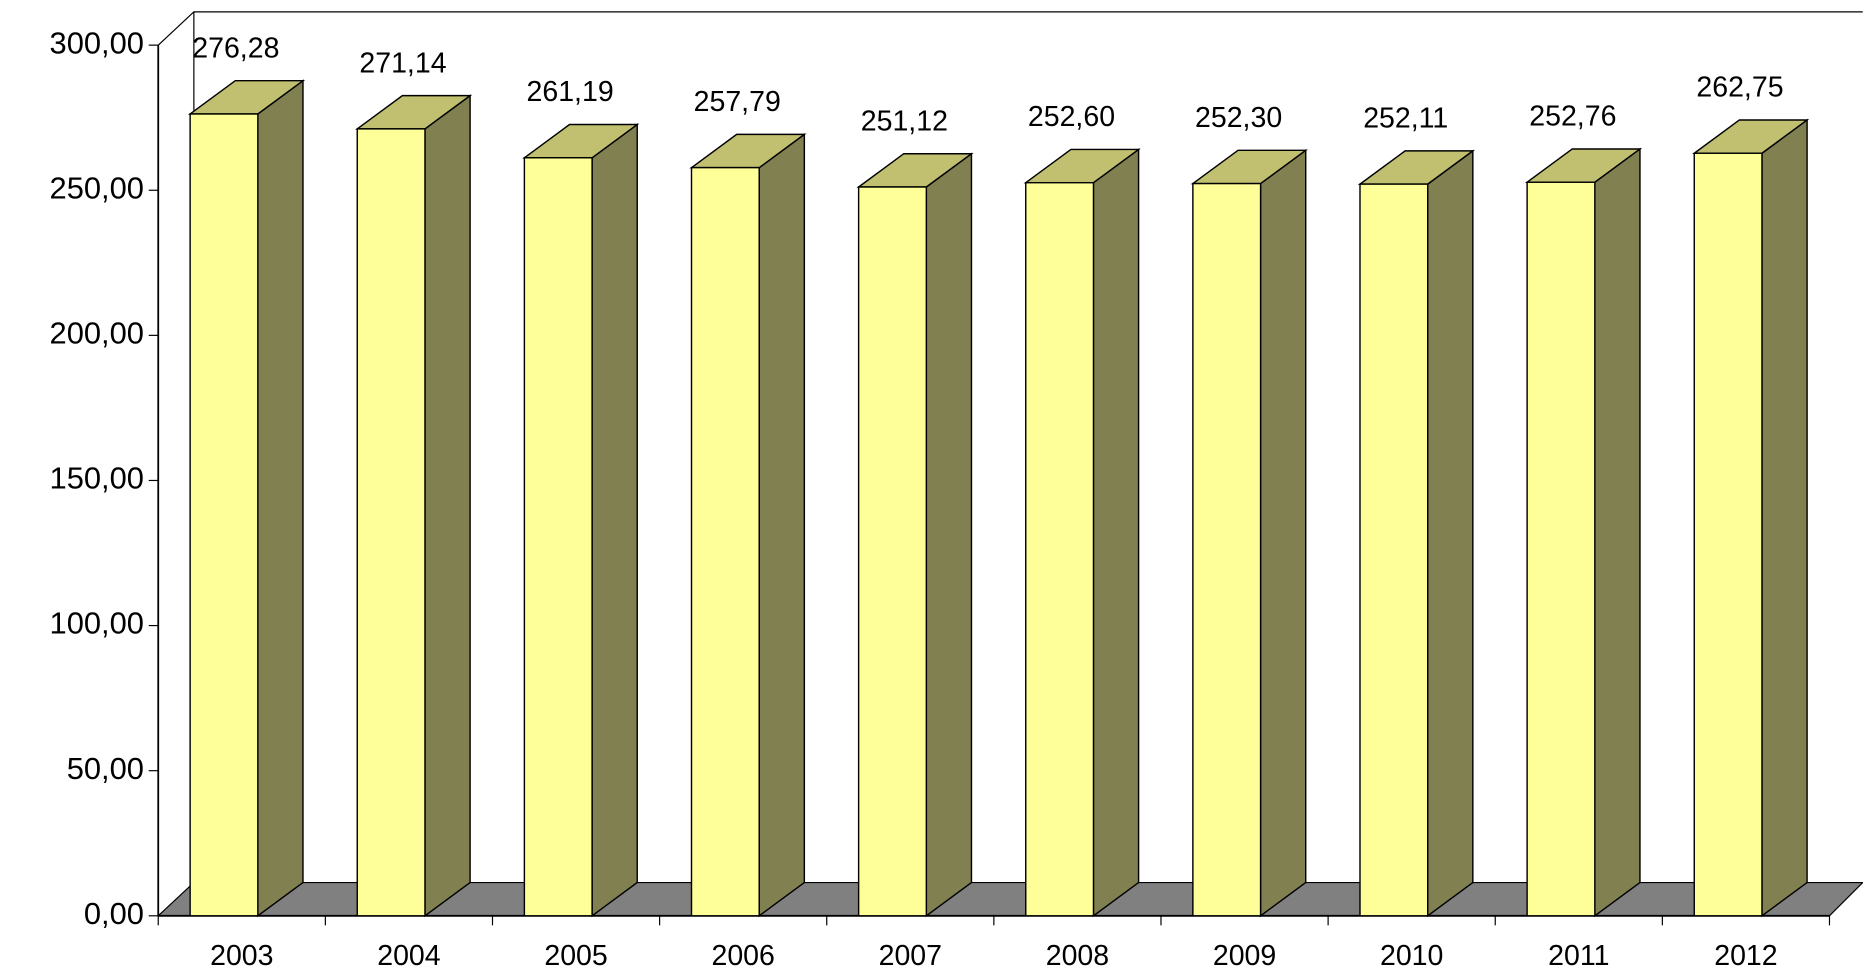 Image resolution: width=1863 pixels, height=974 pixels. Describe the element at coordinates (1071, 117) in the screenshot. I see `value-label: 252,60` at that location.